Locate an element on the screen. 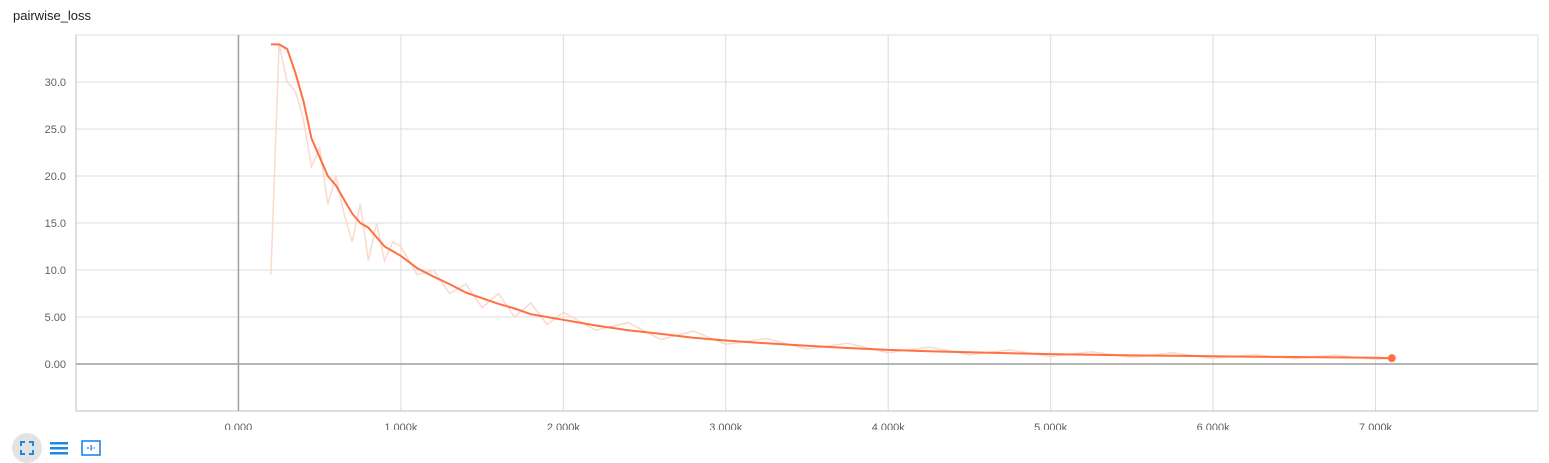 This screenshot has height=463, width=1549. x-tick-label: 1.000k is located at coordinates (401, 426).